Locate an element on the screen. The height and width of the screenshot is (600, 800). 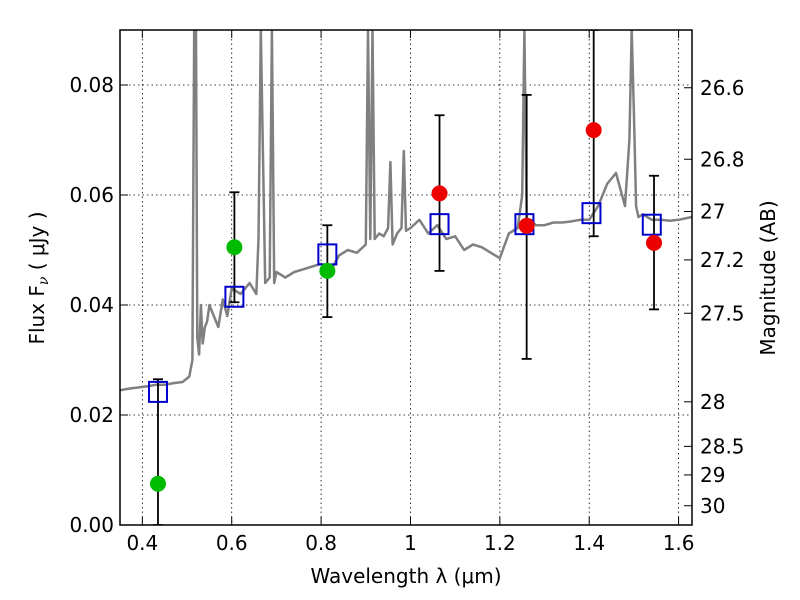
x-tick-label: 1.2 is located at coordinates (500, 543).